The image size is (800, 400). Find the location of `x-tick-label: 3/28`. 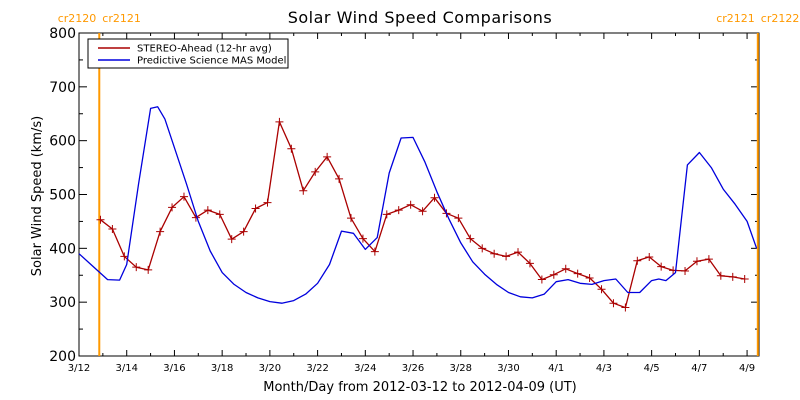

x-tick-label: 3/28 is located at coordinates (461, 368).